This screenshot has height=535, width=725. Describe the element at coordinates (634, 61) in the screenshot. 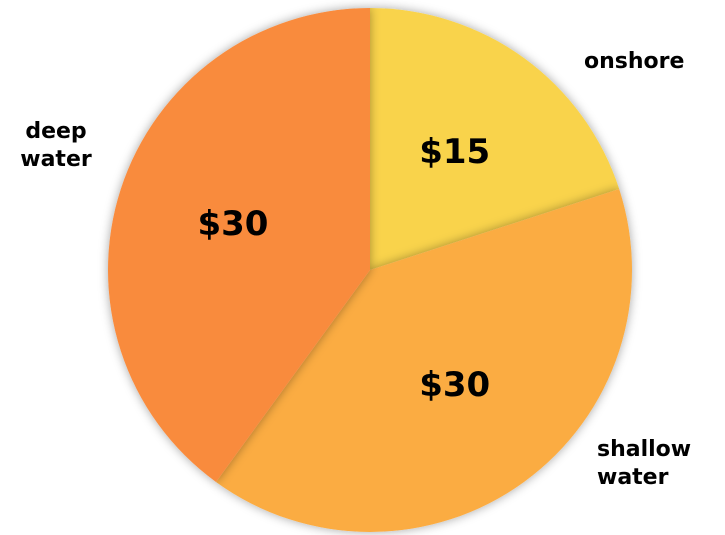

I see `category-label: onshore` at that location.